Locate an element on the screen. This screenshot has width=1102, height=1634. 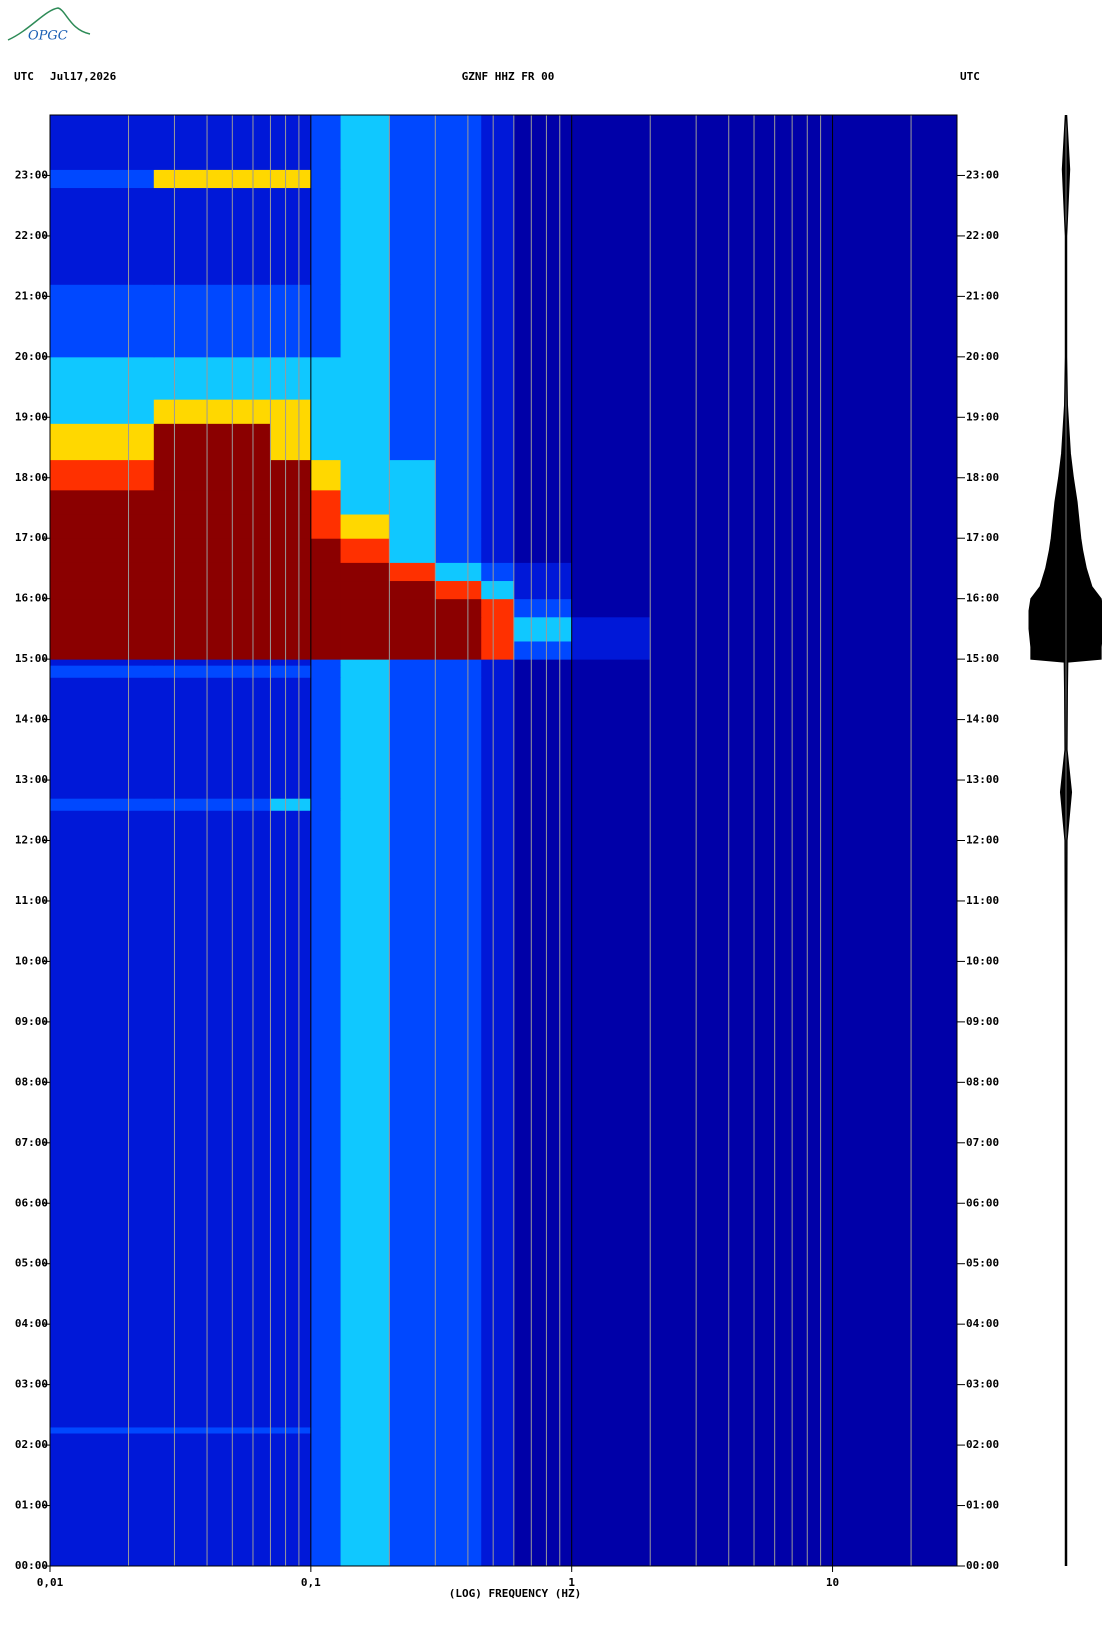
y-tick-label: 13:00 is located at coordinates (31, 779).